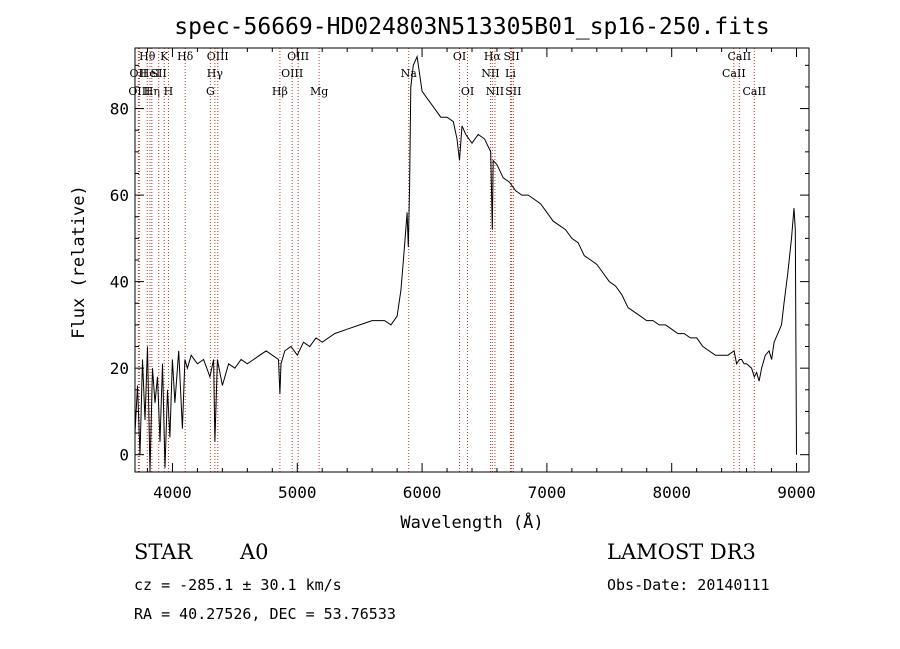 This screenshot has width=900, height=649. Describe the element at coordinates (493, 56) in the screenshot. I see `line-label-19: Hα` at that location.